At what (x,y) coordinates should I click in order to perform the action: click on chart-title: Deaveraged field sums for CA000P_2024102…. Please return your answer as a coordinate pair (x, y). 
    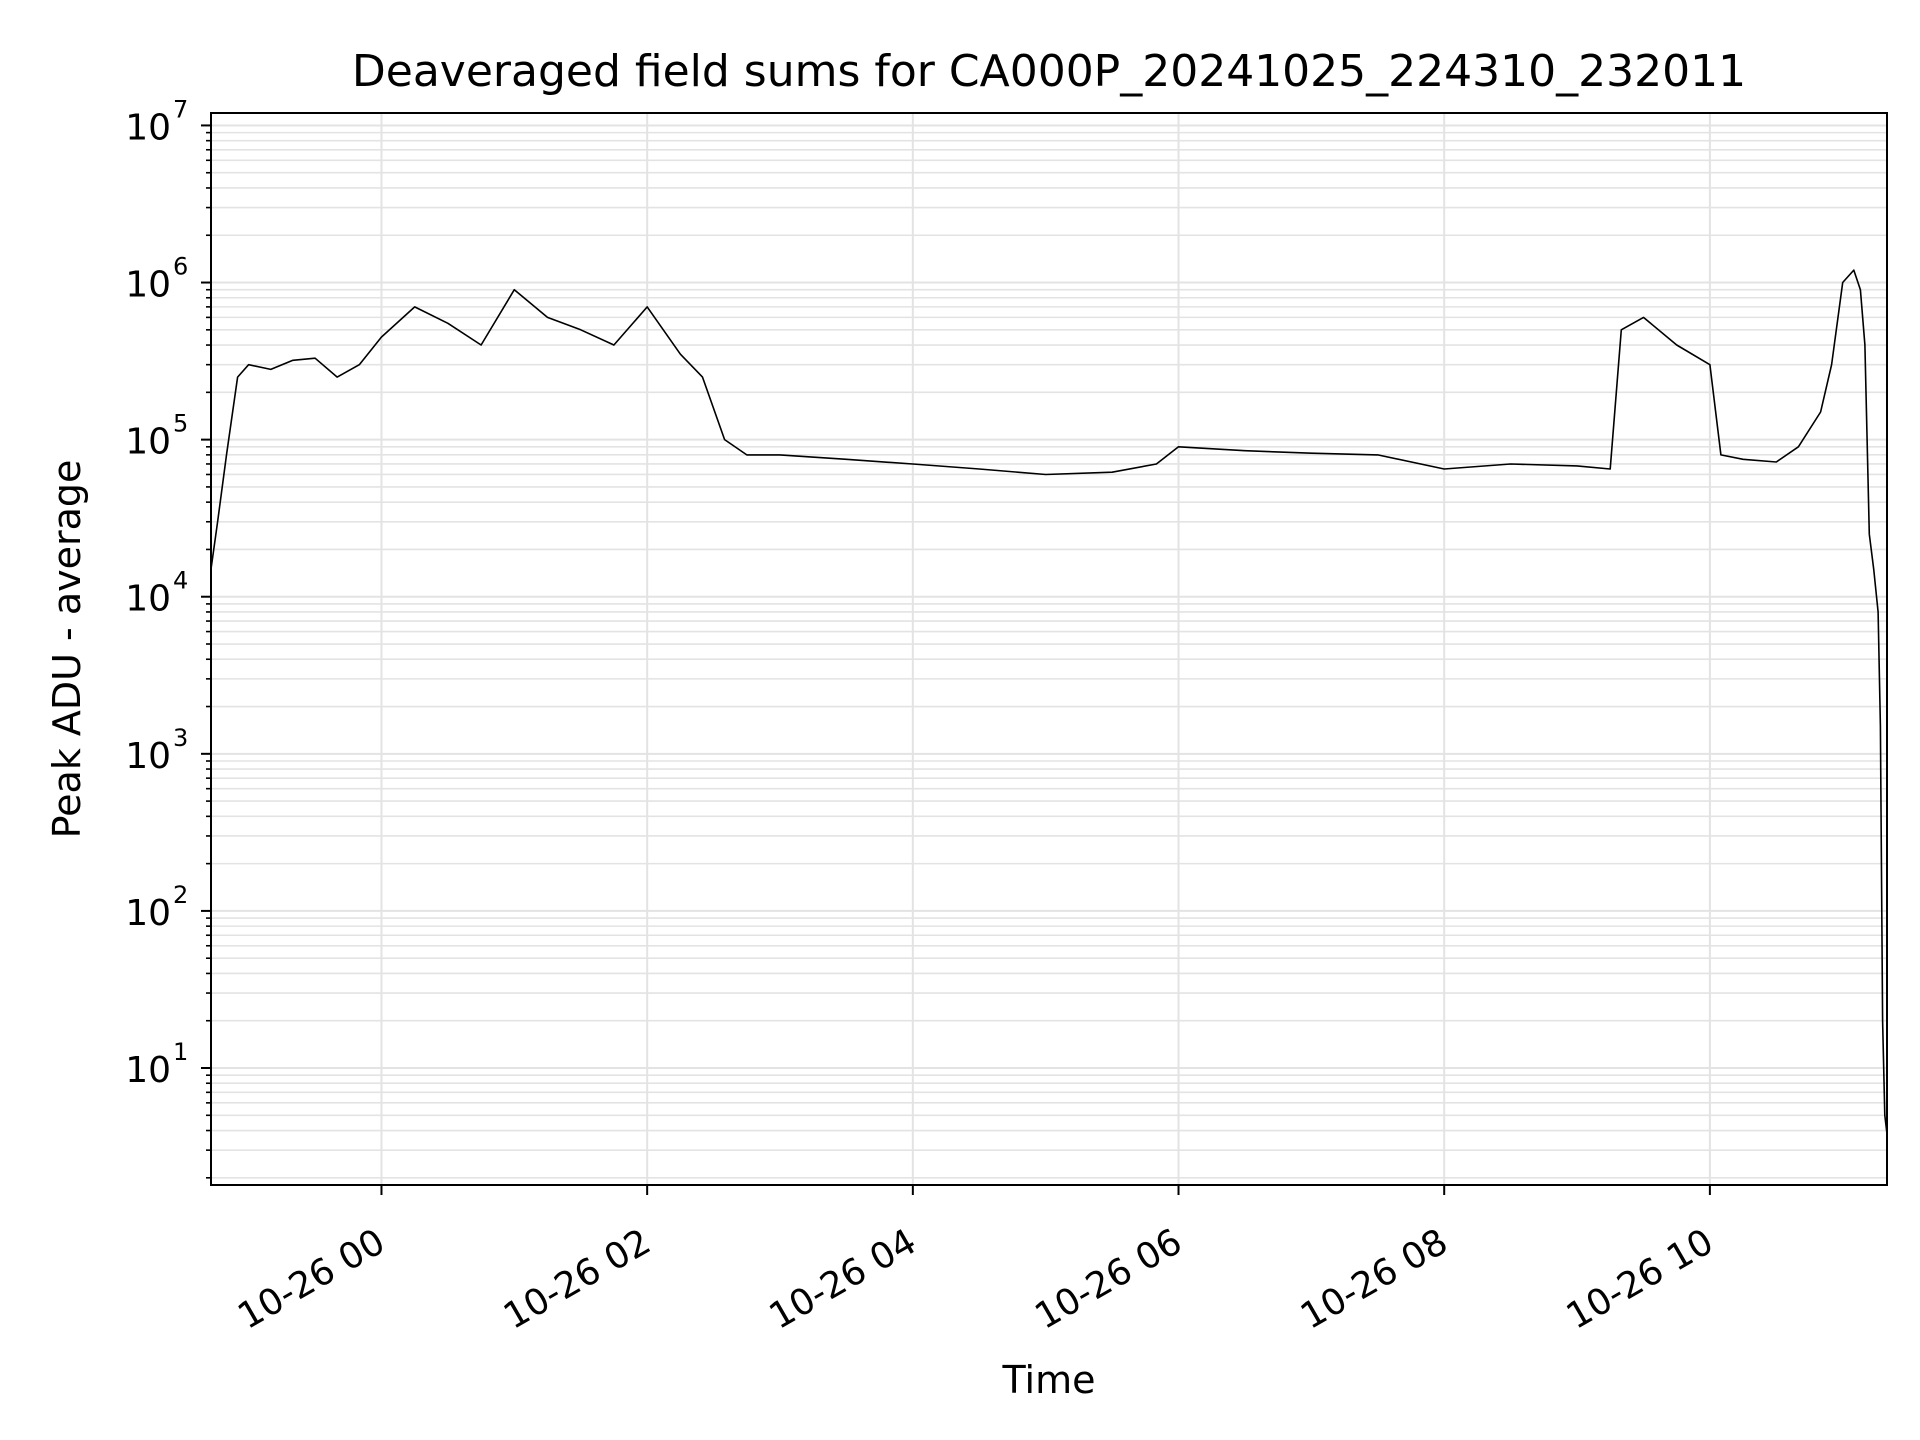
    Looking at the image, I should click on (1049, 71).